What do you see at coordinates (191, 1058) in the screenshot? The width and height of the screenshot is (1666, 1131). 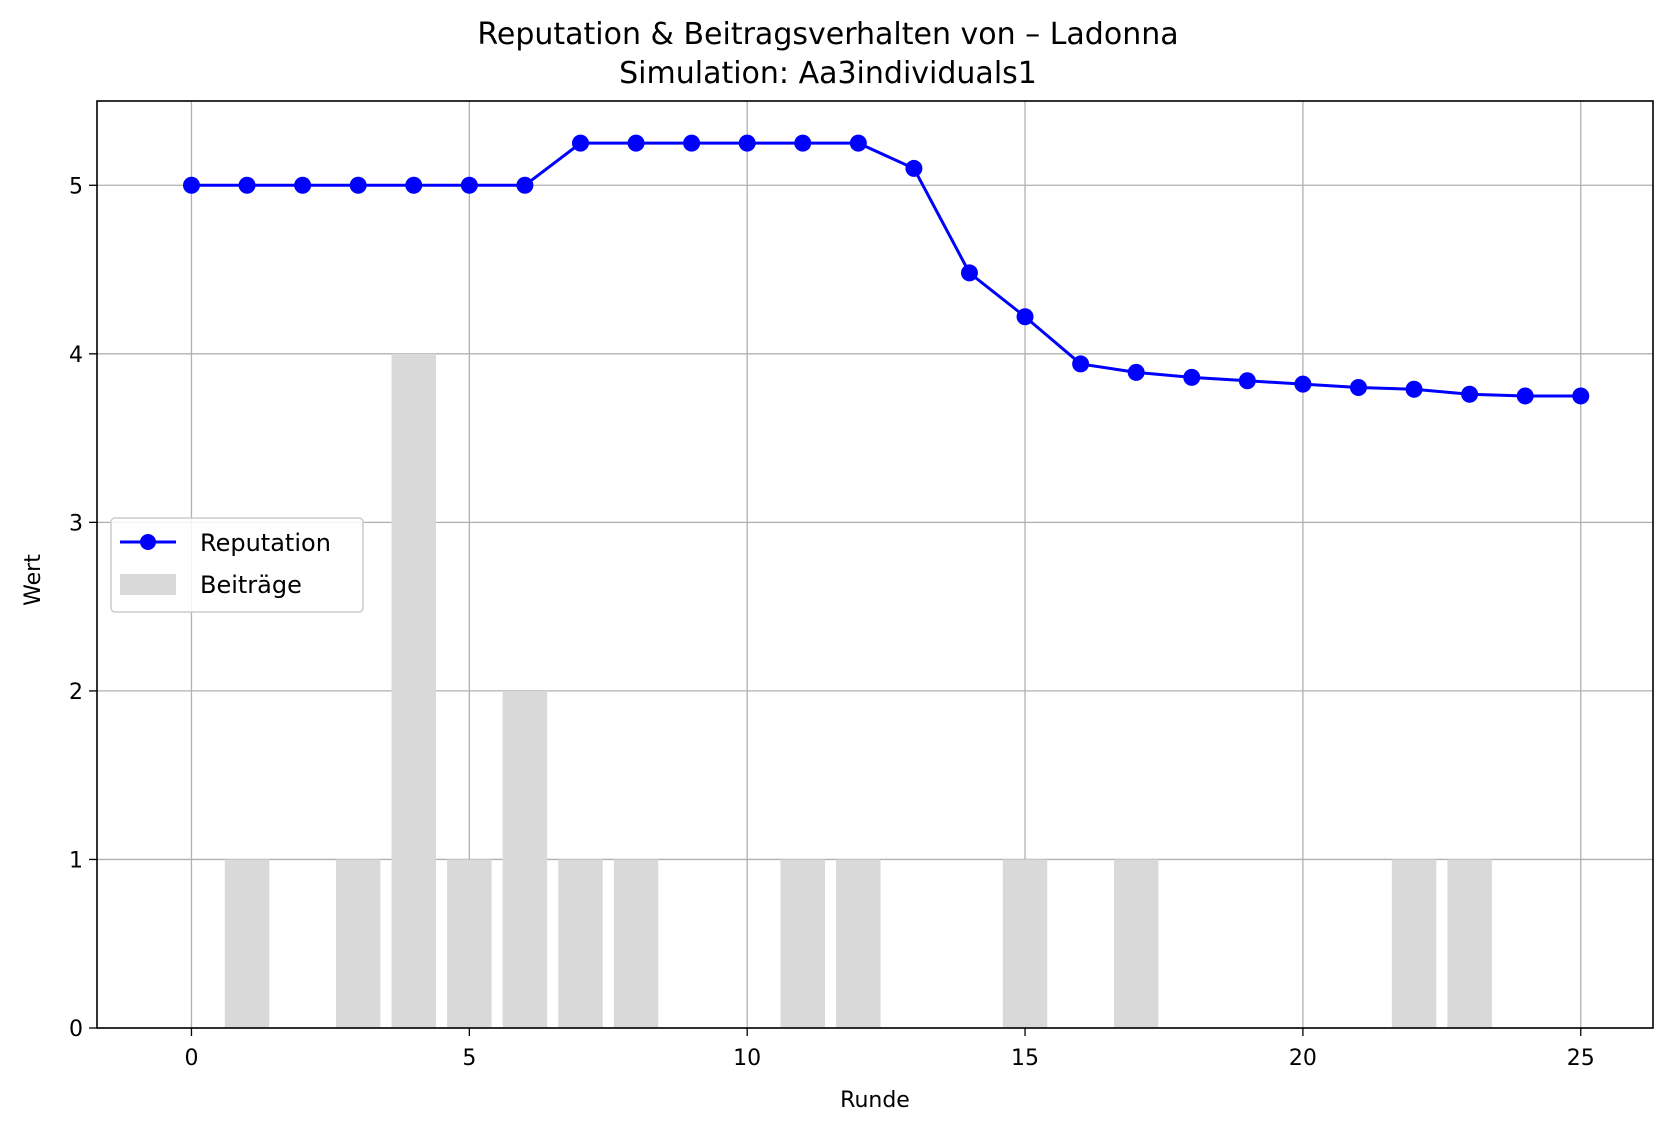 I see `x-tick-label: 0` at bounding box center [191, 1058].